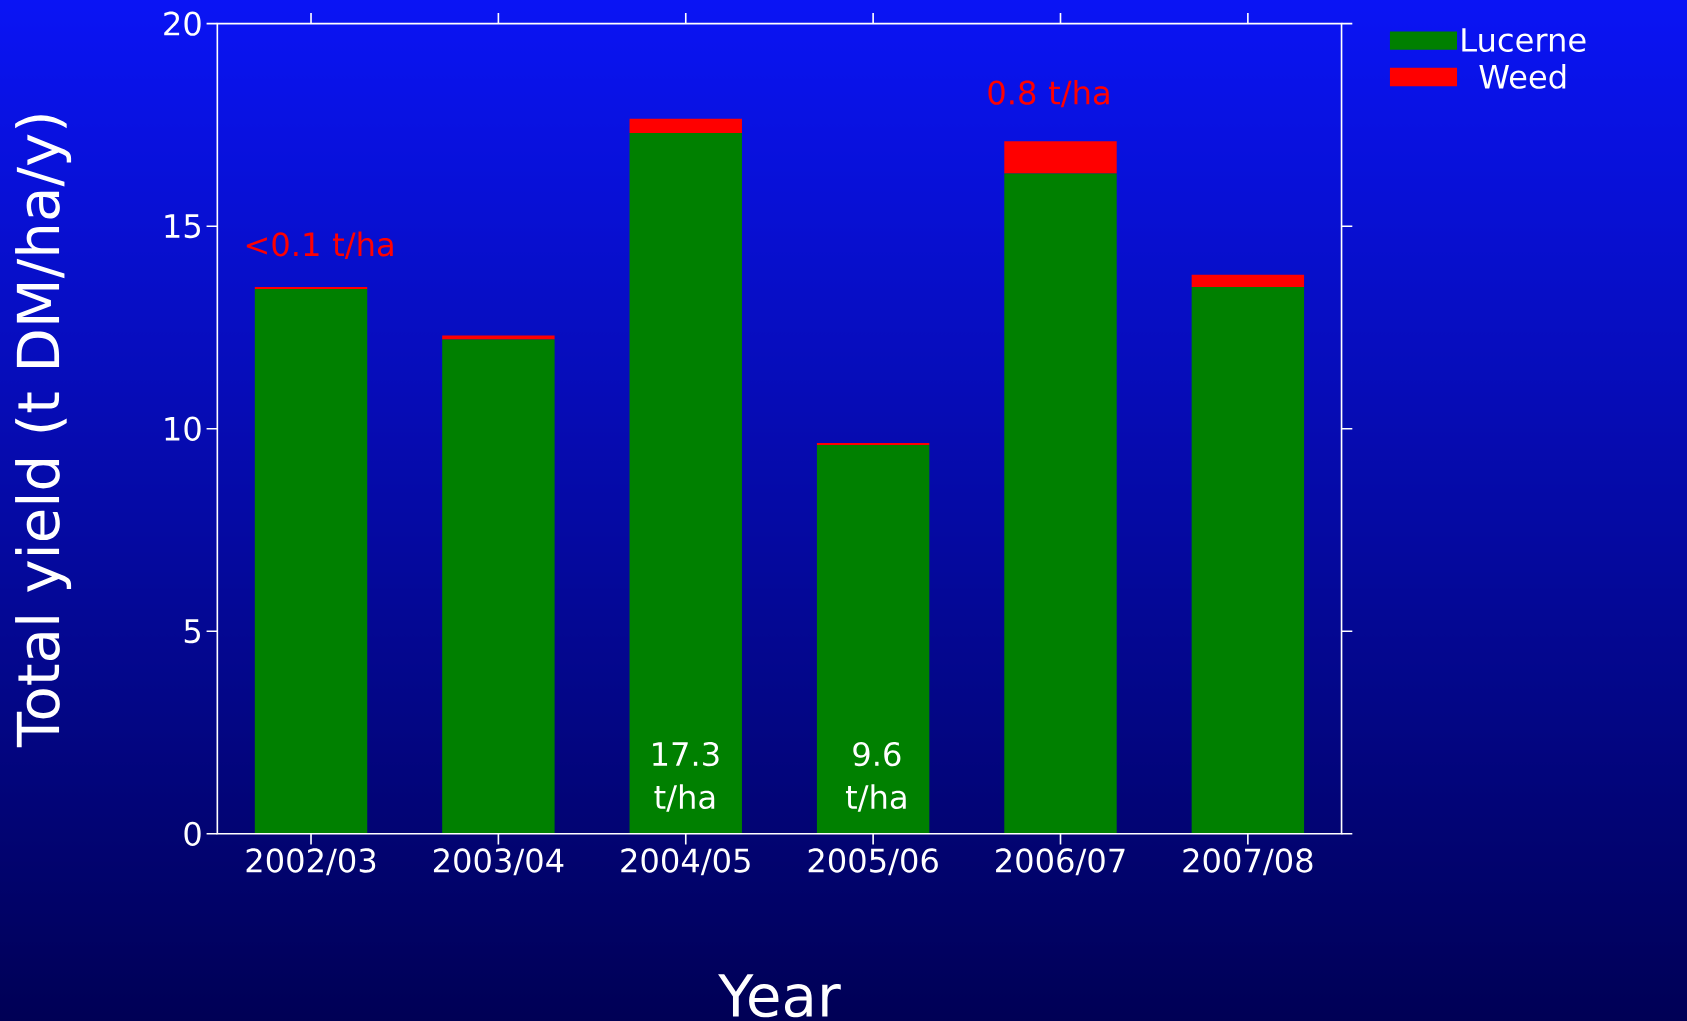 This screenshot has height=1021, width=1687. Describe the element at coordinates (873, 862) in the screenshot. I see `x-tick-label: 2005/06` at that location.